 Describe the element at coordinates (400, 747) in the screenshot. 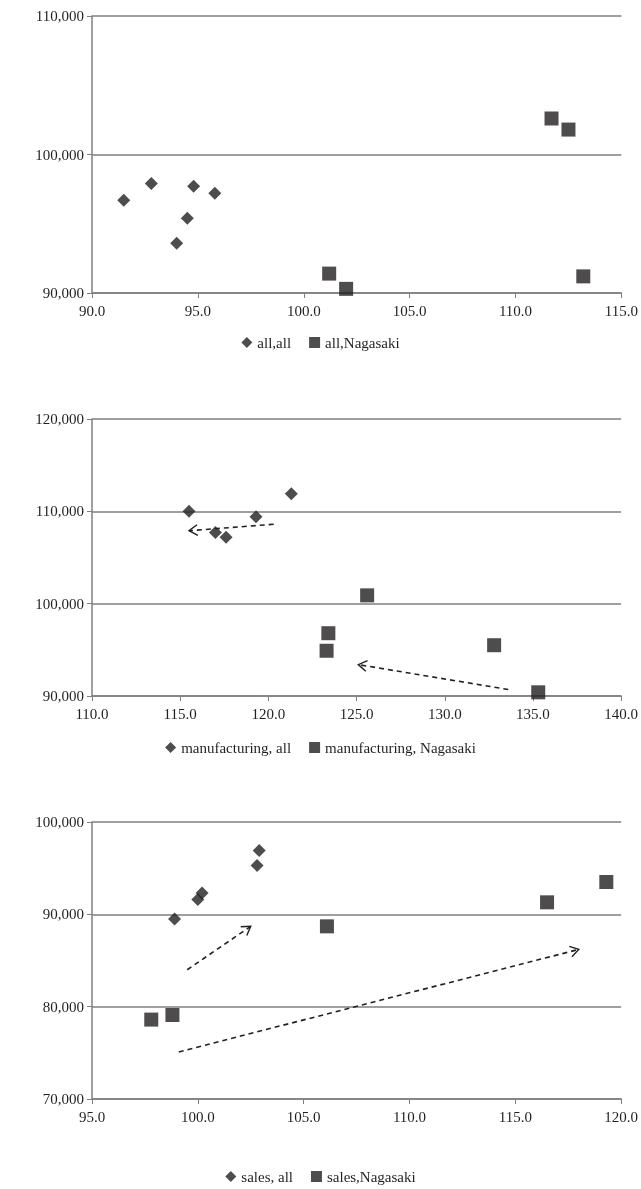

I see `legend-label: manufacturing, Nagasaki` at that location.